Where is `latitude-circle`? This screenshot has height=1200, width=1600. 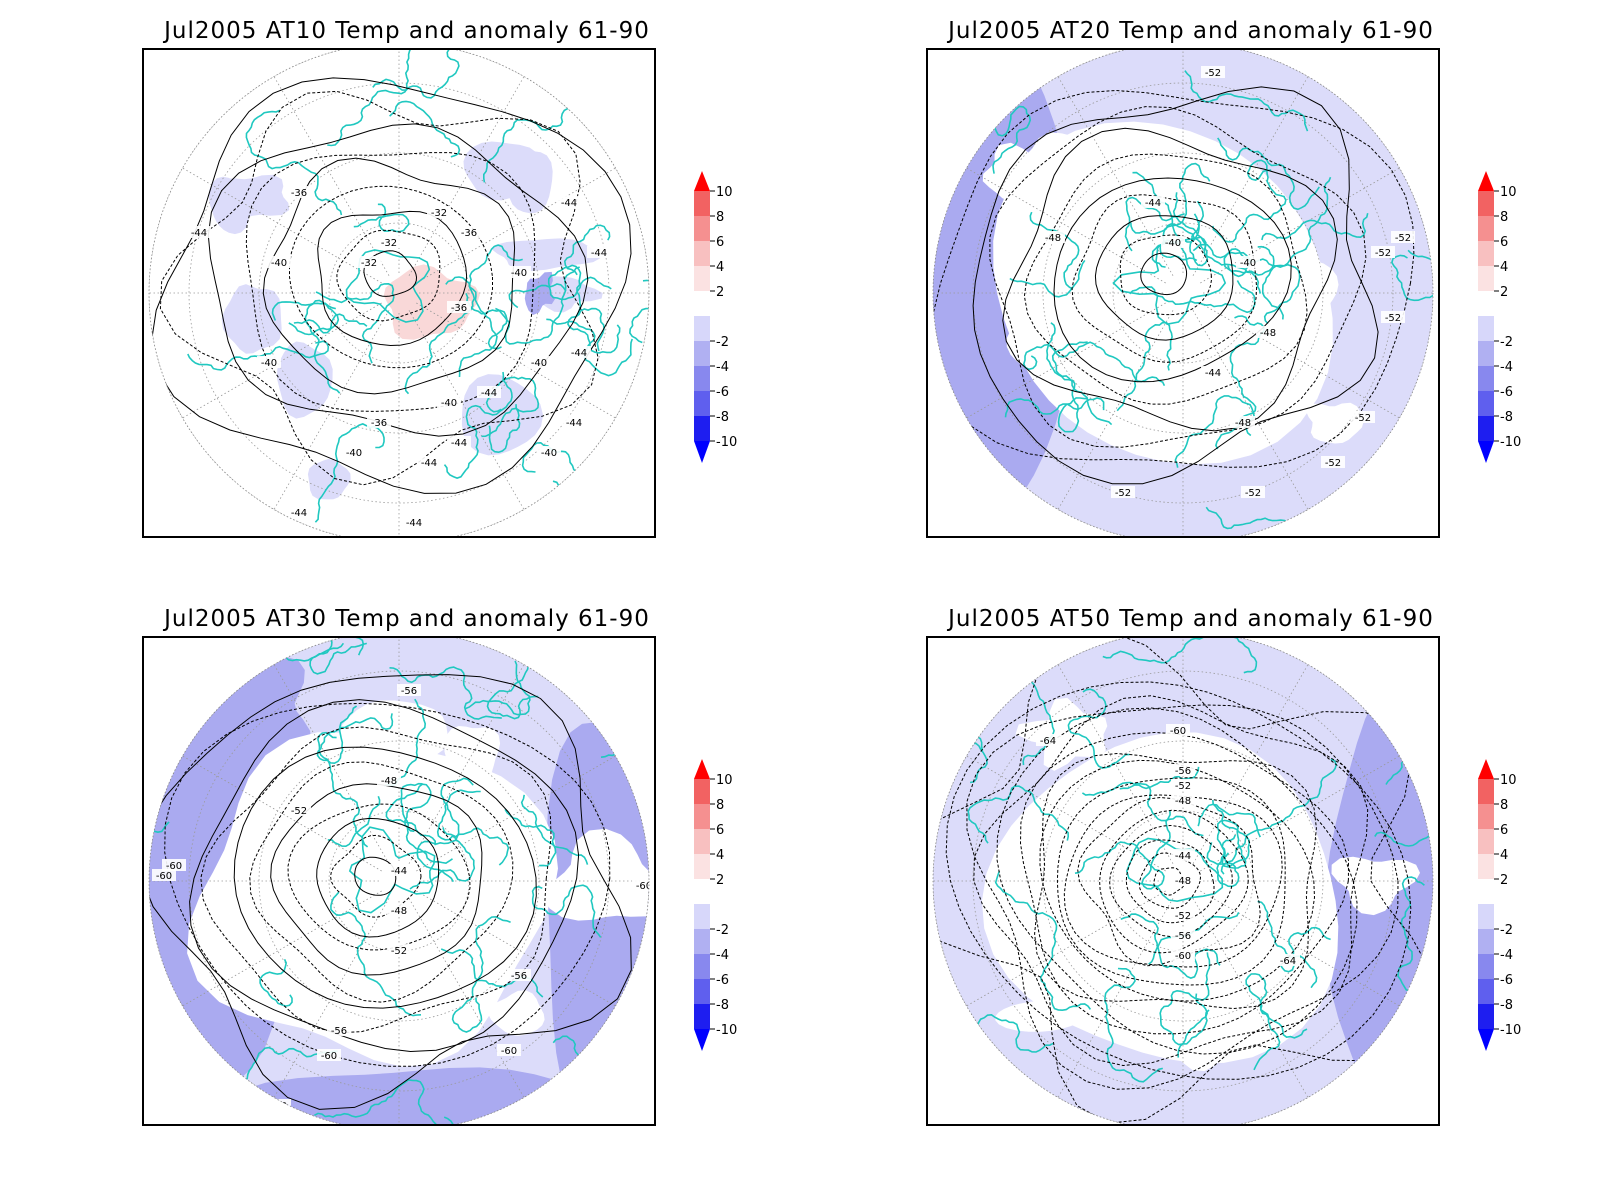 latitude-circle is located at coordinates (399, 293).